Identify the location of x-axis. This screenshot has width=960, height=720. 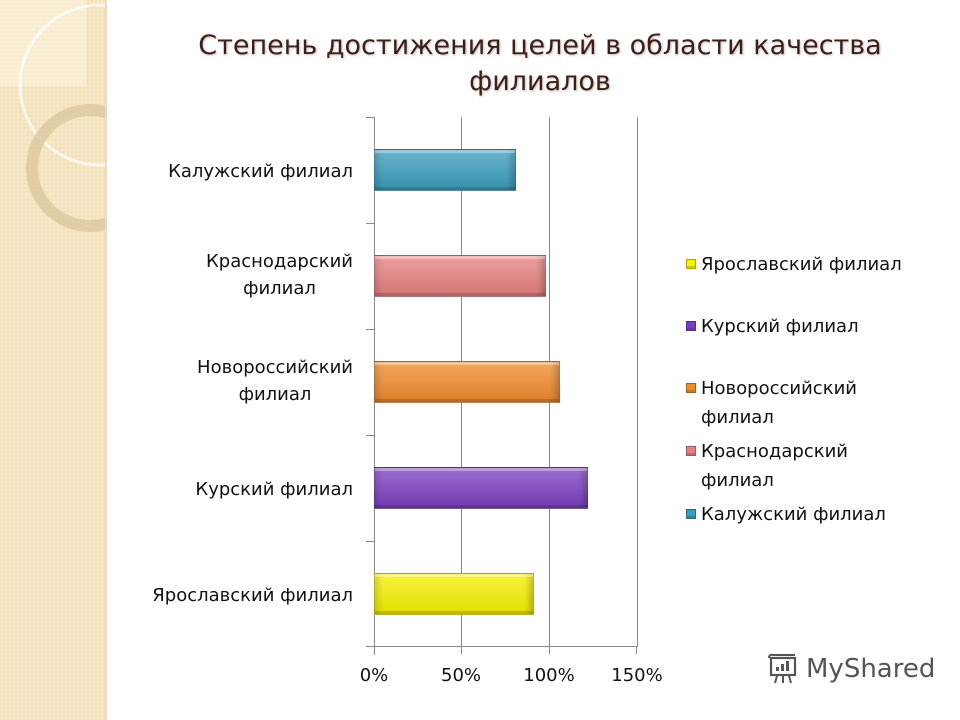
(505, 646).